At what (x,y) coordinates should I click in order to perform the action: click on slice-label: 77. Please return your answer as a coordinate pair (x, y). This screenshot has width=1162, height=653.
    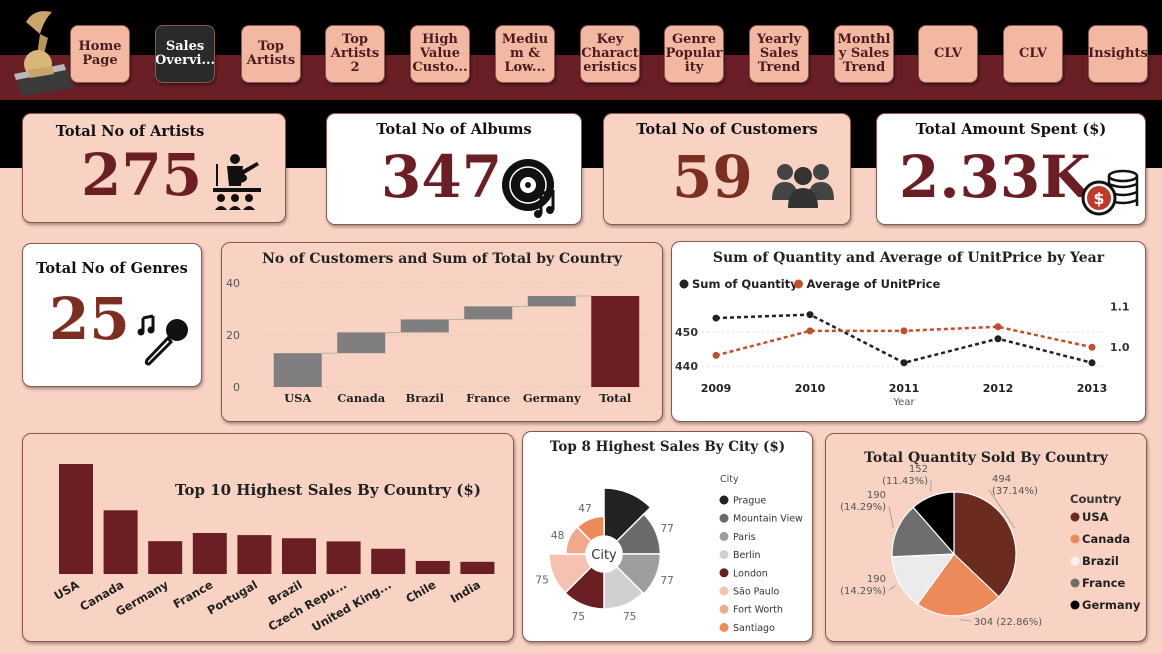
    Looking at the image, I should click on (667, 581).